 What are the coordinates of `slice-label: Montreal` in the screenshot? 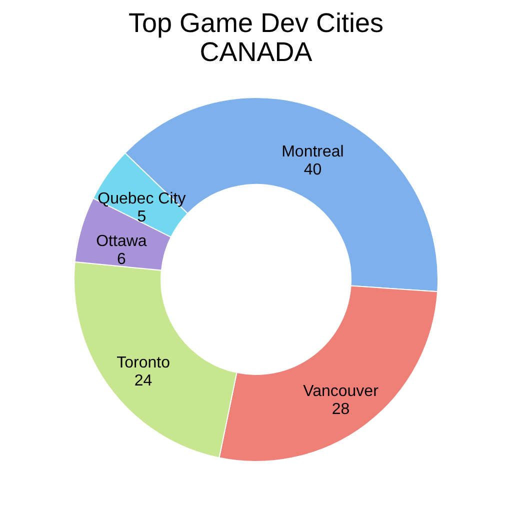 It's located at (313, 152).